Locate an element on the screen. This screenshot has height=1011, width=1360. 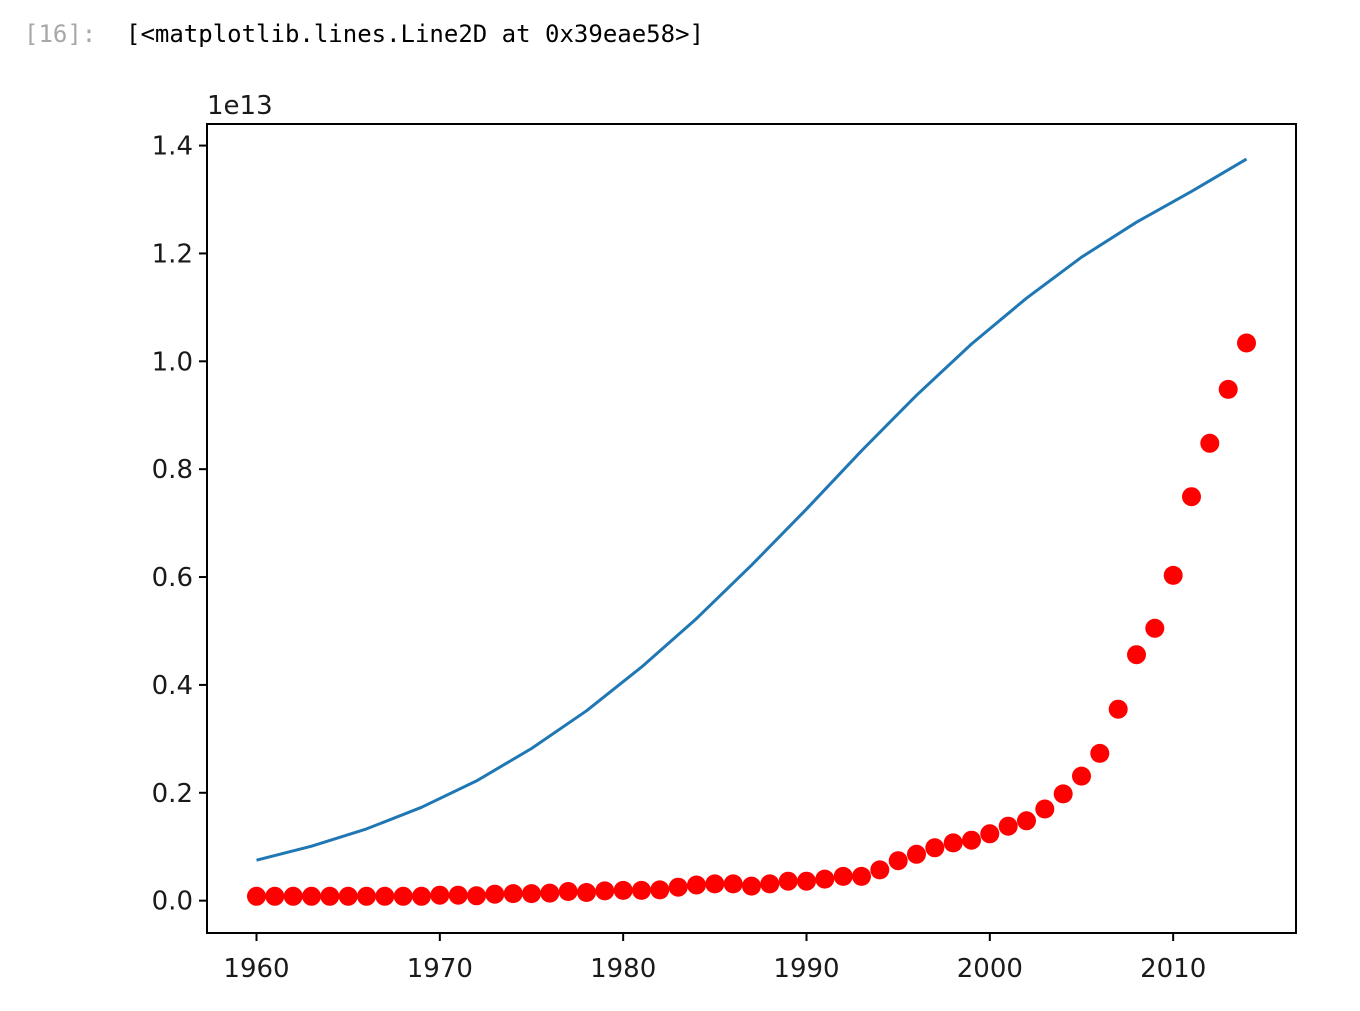
y-tick-label: 0.4 is located at coordinates (172, 686).